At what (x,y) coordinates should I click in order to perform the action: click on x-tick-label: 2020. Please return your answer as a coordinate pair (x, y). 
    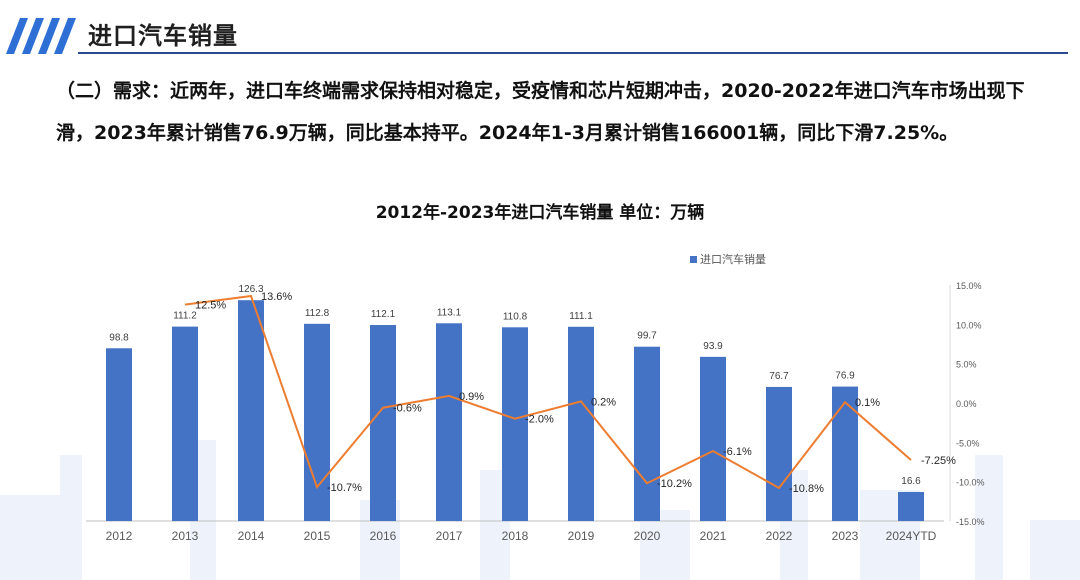
    Looking at the image, I should click on (647, 536).